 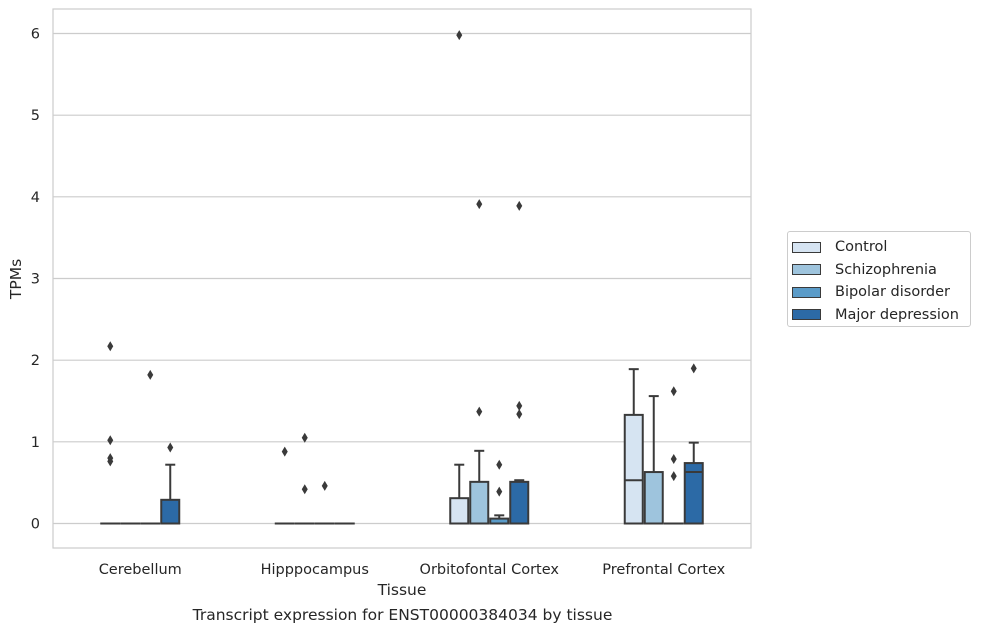 I want to click on legend-item-bipolar-disorder: Bipolar disorder, so click(x=881, y=292).